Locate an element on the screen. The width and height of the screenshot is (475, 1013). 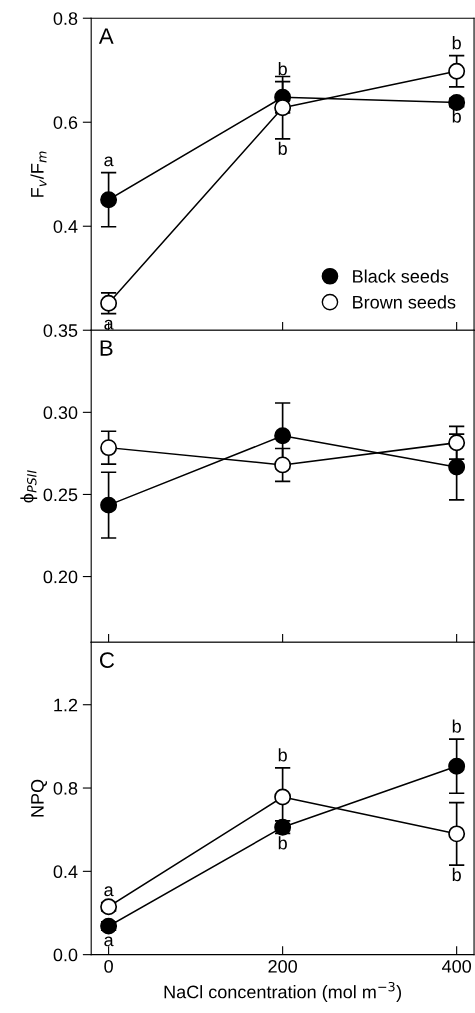
y-tick-label: 0.0 is located at coordinates (65, 955).